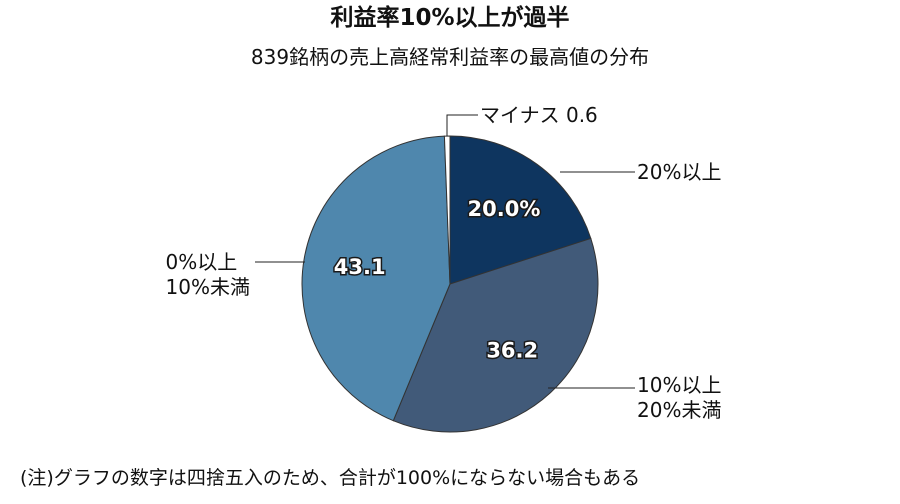 Image resolution: width=900 pixels, height=504 pixels. I want to click on category-name: 0%以上 10%未満, so click(207, 274).